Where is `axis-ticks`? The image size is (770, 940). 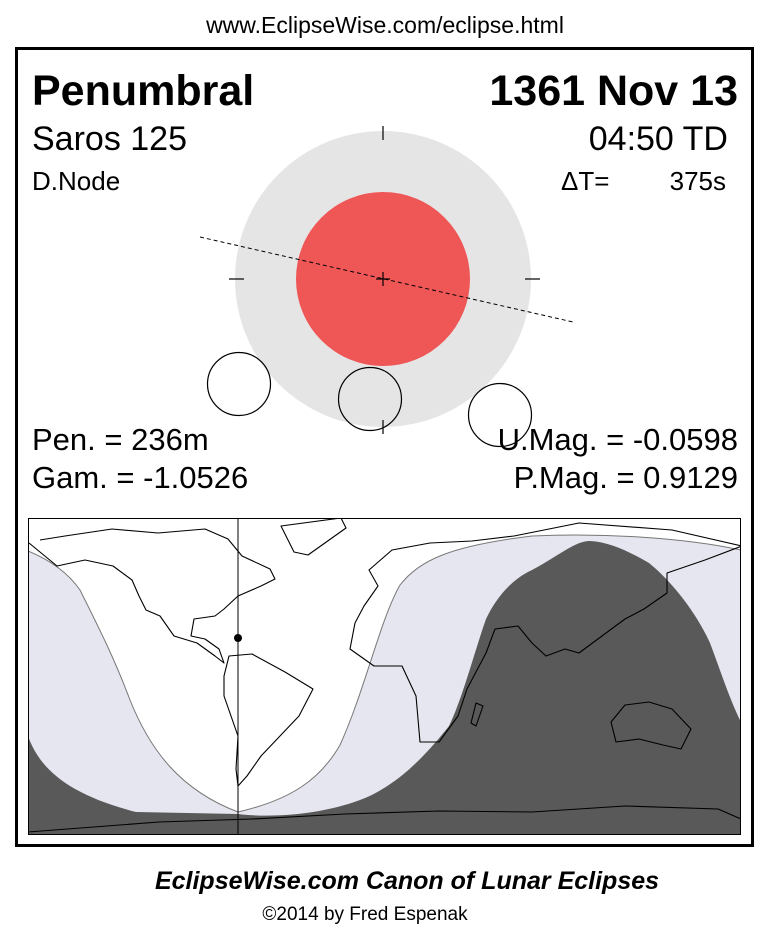 axis-ticks is located at coordinates (384, 280).